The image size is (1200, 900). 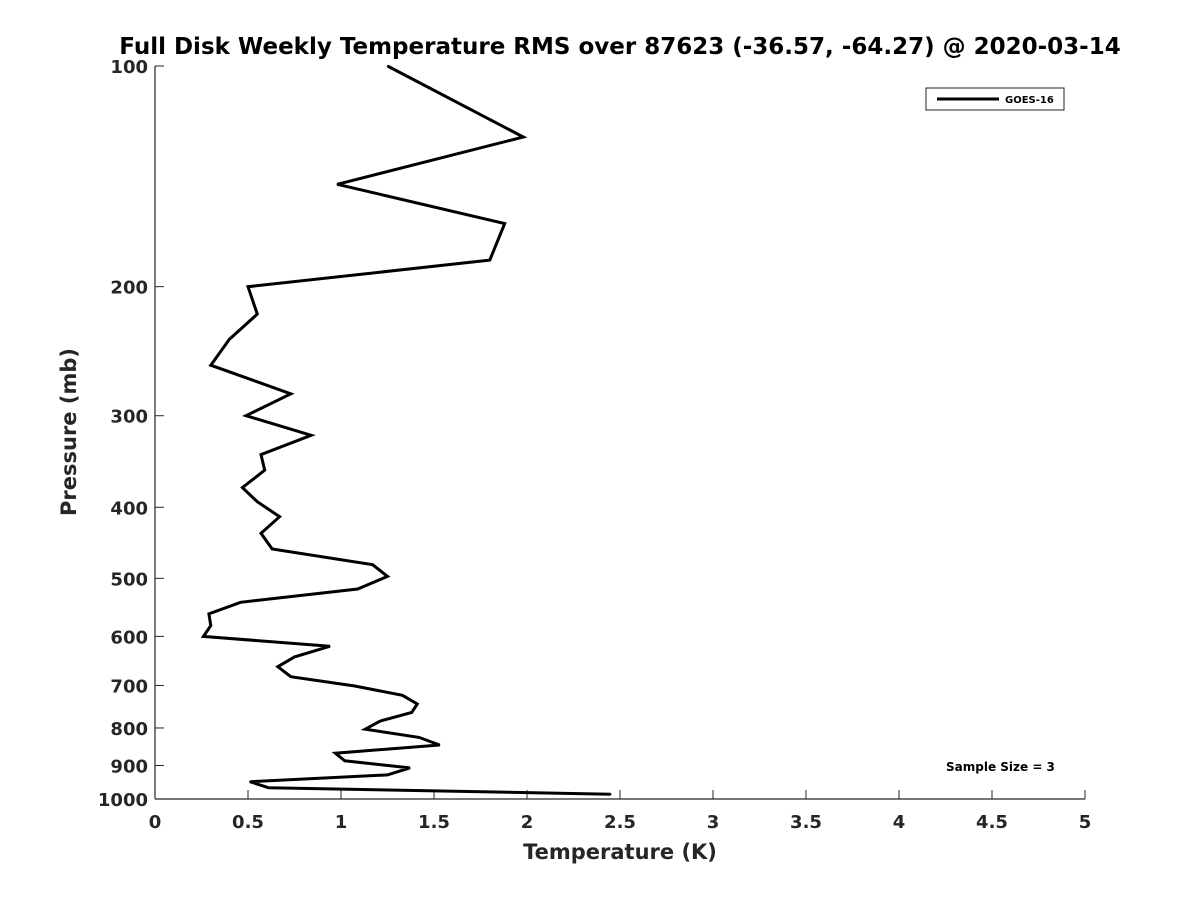 What do you see at coordinates (713, 822) in the screenshot?
I see `x-tick-label: 3` at bounding box center [713, 822].